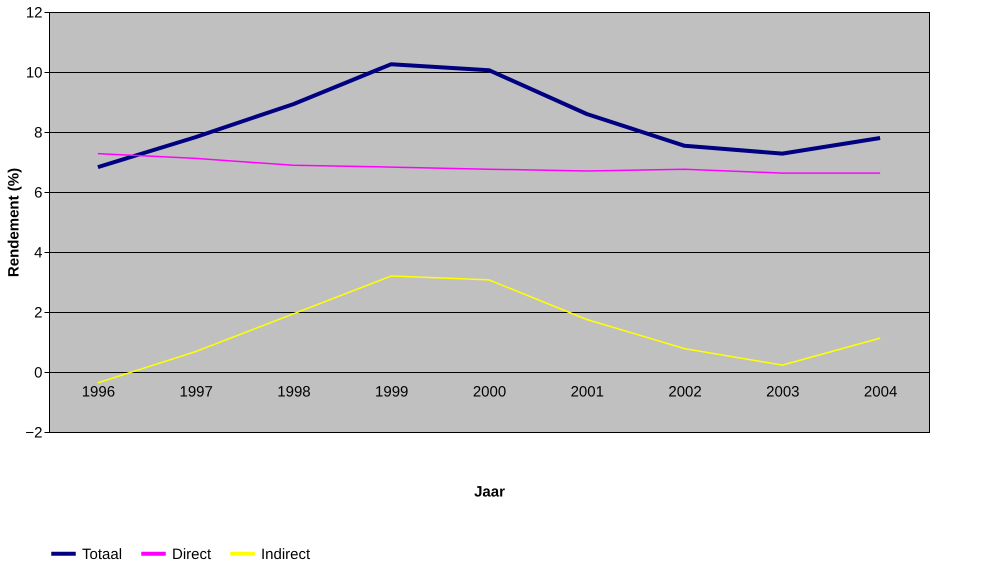 The image size is (995, 569). What do you see at coordinates (489, 392) in the screenshot?
I see `x-tick-label: 2000` at bounding box center [489, 392].